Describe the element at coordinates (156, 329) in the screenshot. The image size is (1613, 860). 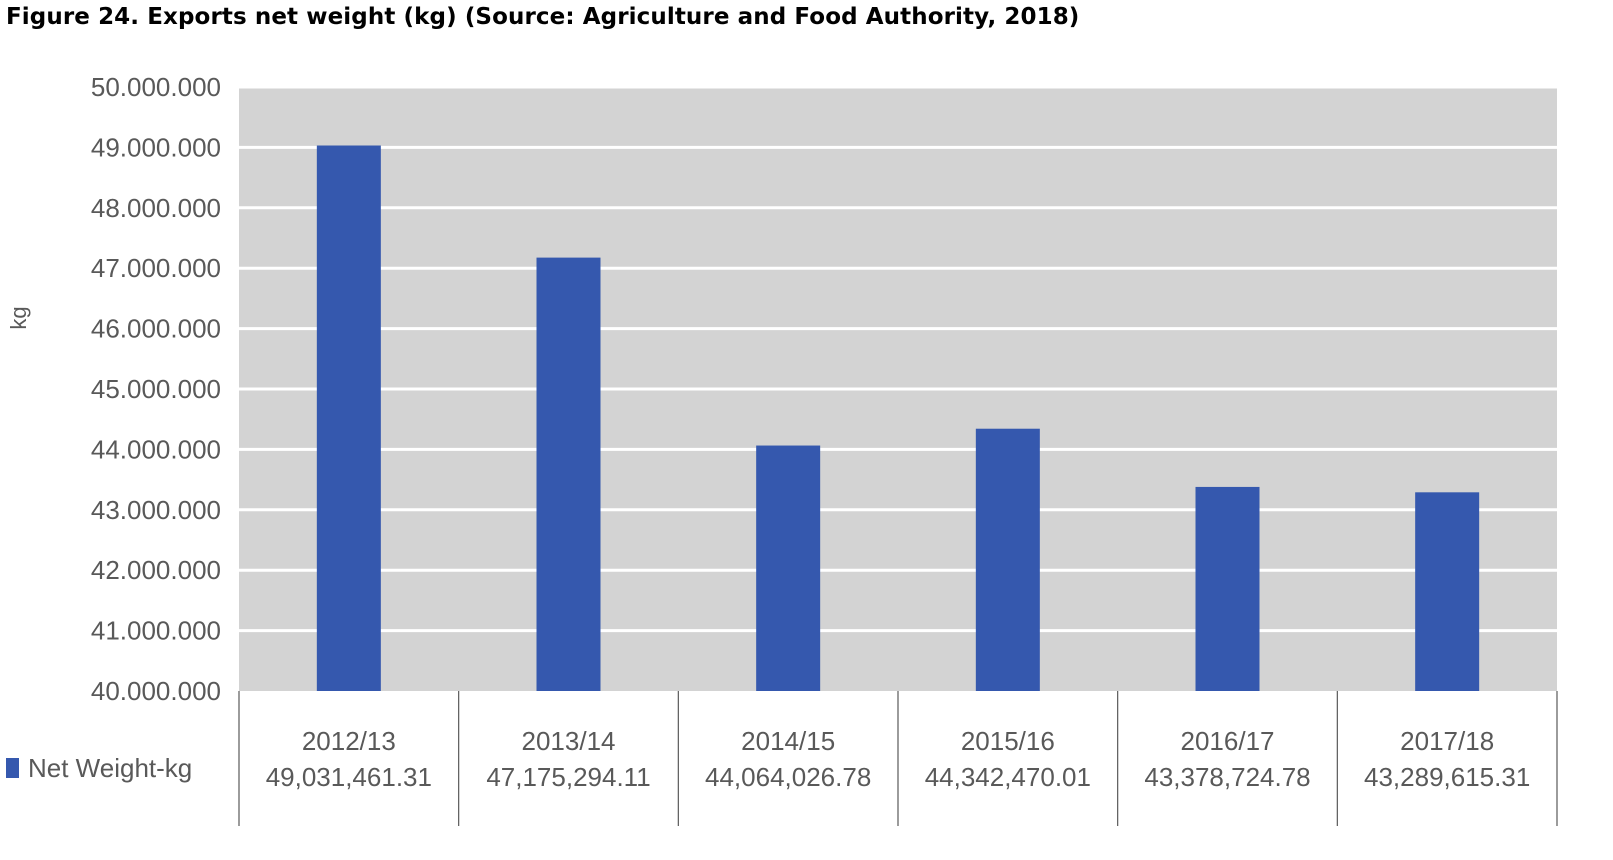
I see `y-tick-label: 46.000.000` at that location.